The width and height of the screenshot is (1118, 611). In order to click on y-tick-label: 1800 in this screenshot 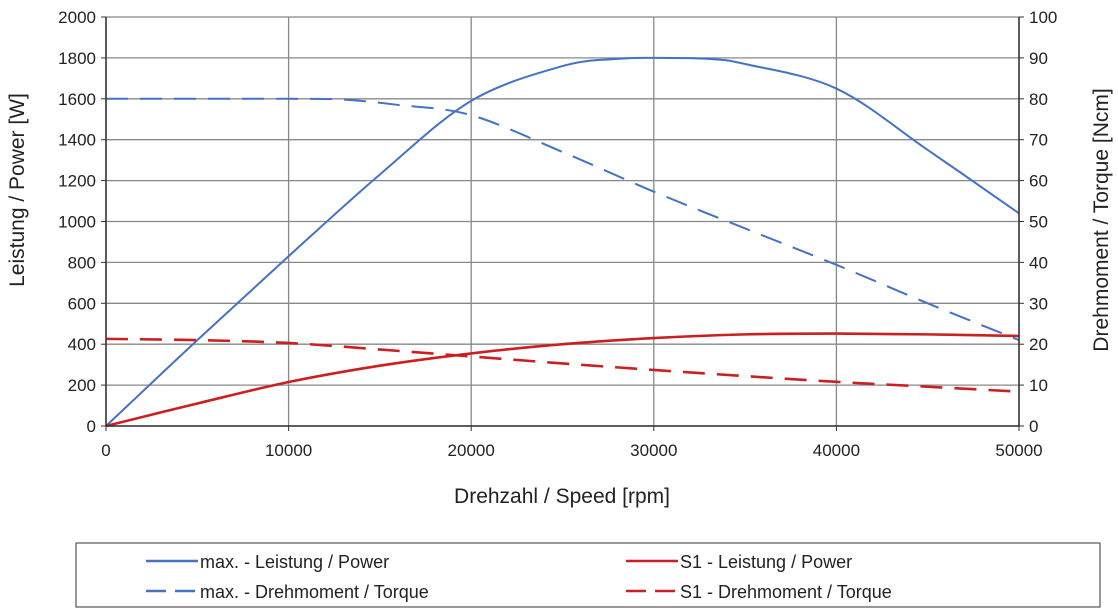, I will do `click(77, 58)`.